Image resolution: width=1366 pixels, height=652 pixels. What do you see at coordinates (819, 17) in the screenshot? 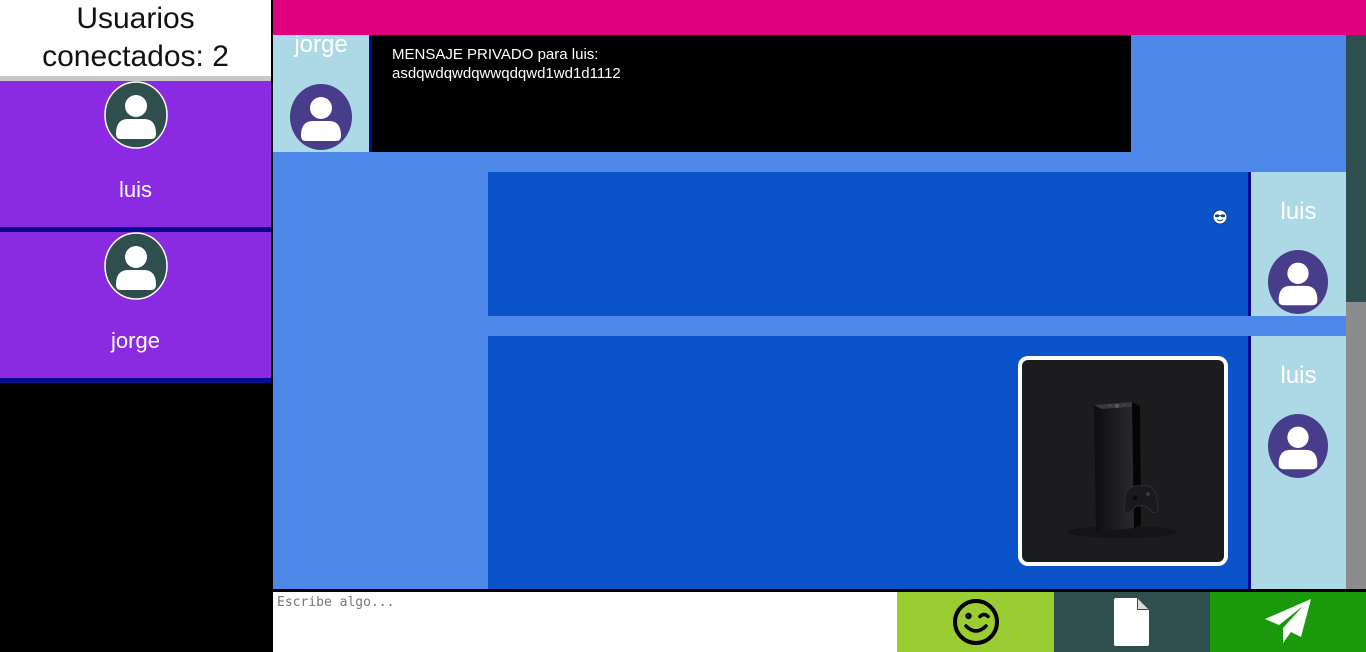
I see `top-bar` at bounding box center [819, 17].